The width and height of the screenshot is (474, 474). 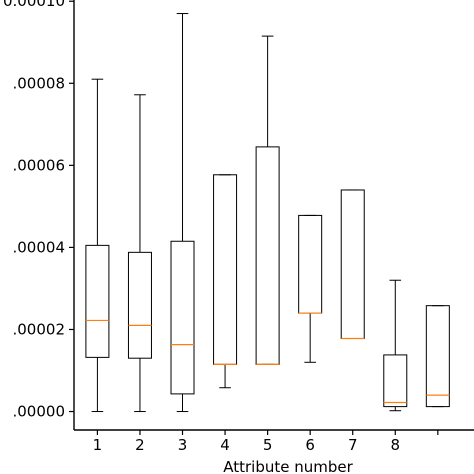 I want to click on y-tick-label: 0.00010, so click(x=34, y=5).